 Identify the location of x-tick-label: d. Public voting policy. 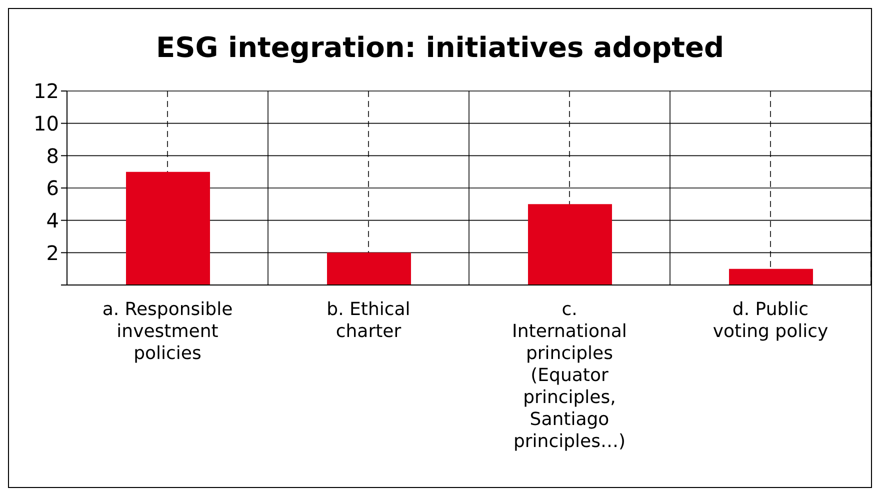
(770, 320).